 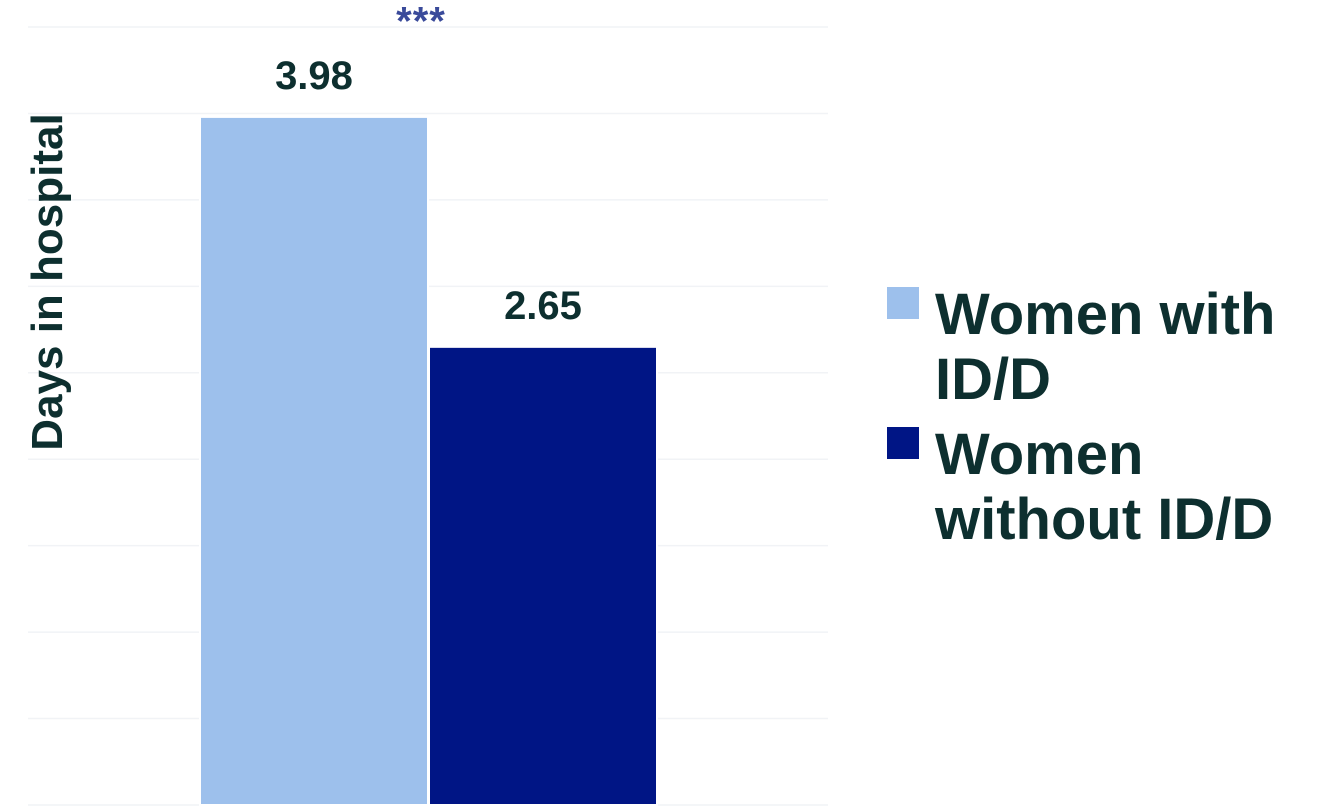 I want to click on bar-with-idd, so click(x=314, y=460).